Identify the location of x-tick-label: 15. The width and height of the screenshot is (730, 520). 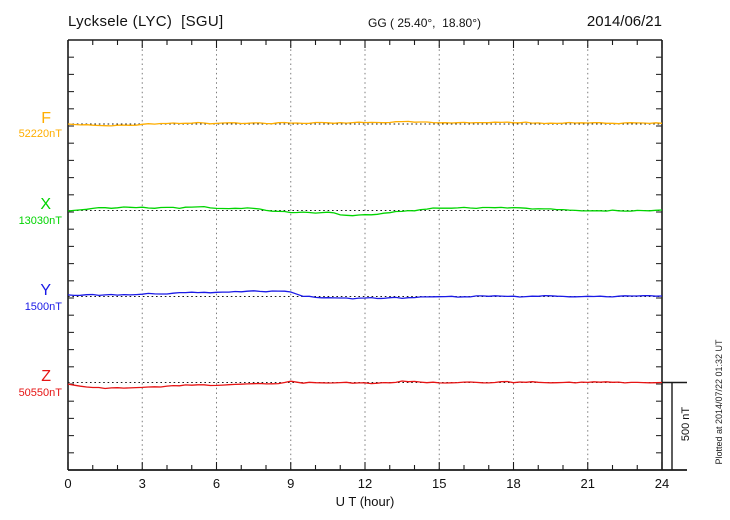
(439, 483).